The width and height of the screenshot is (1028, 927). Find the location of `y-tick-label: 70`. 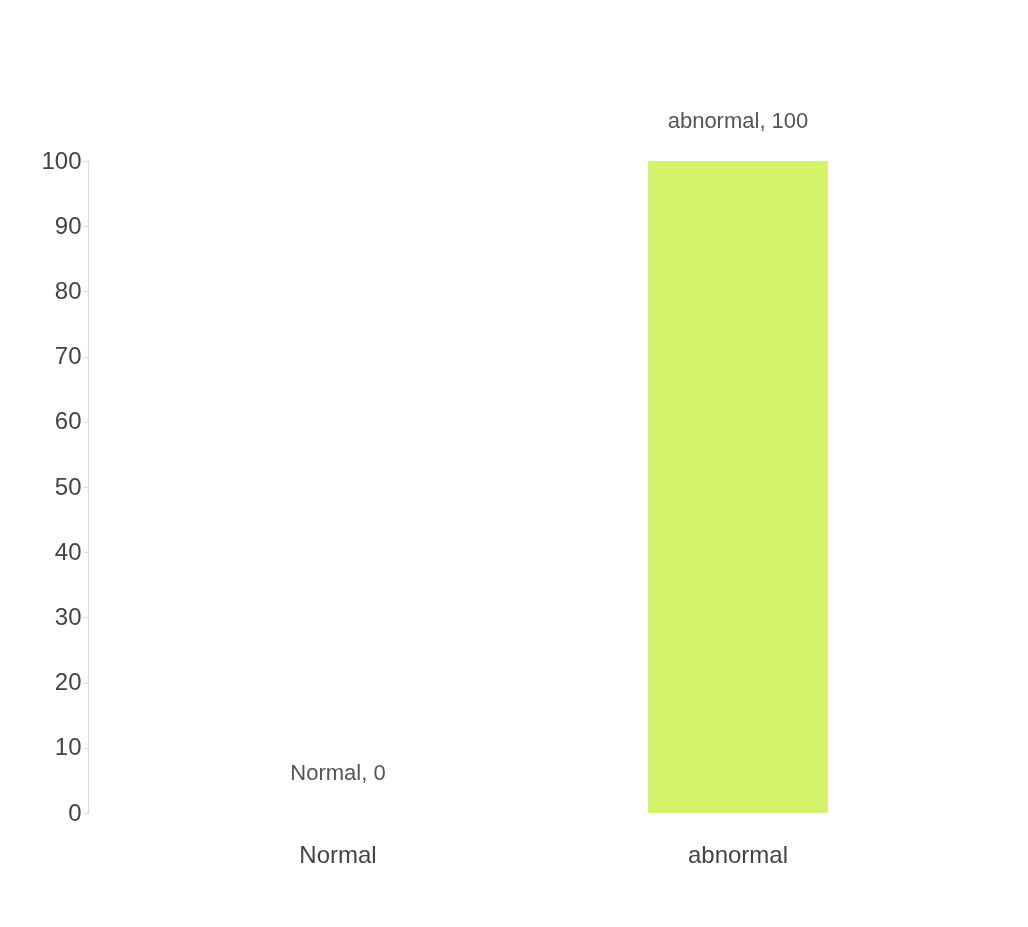

y-tick-label: 70 is located at coordinates (68, 356).